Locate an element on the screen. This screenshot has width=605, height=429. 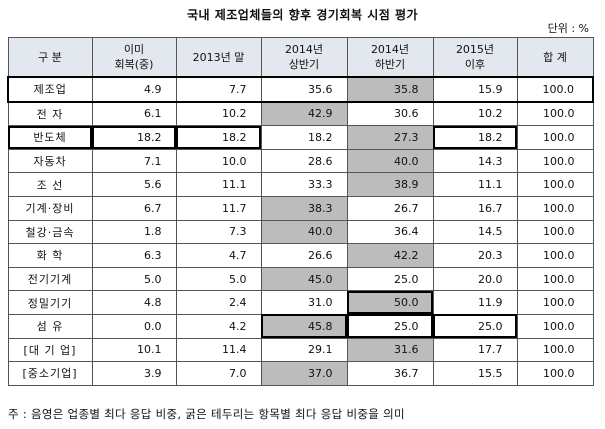
row-label: 기계·장비 is located at coordinates (50, 208).